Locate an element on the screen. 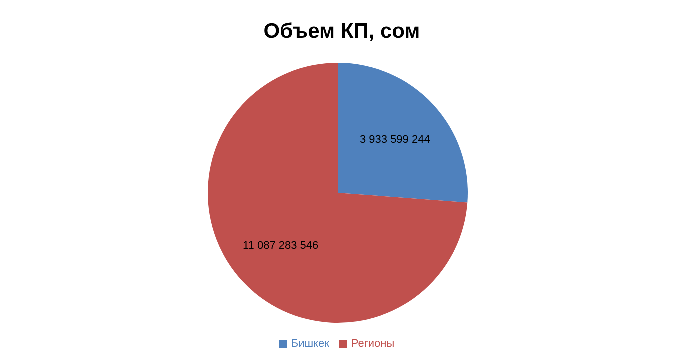 This screenshot has width=684, height=356. data-label: 11 087 283 546 is located at coordinates (281, 246).